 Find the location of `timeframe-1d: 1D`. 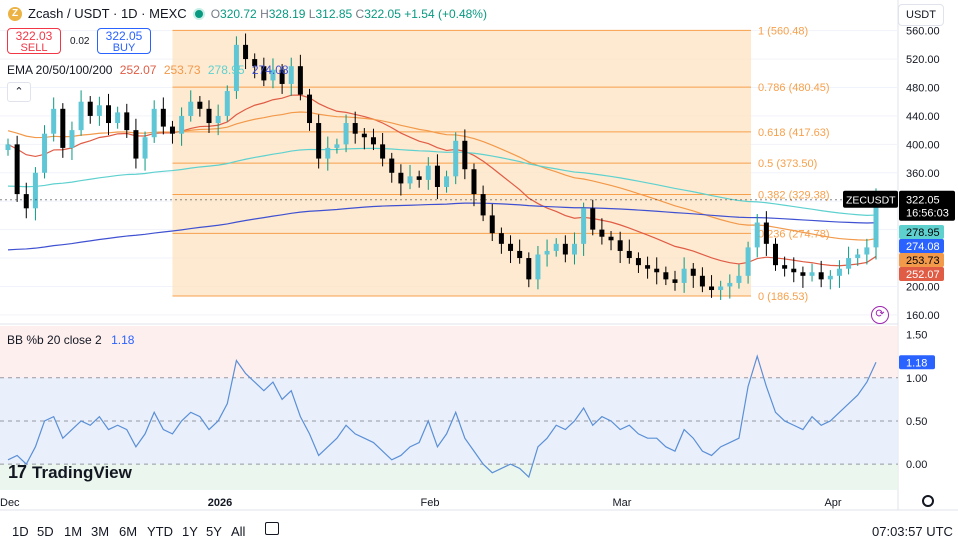

timeframe-1d: 1D is located at coordinates (20, 531).